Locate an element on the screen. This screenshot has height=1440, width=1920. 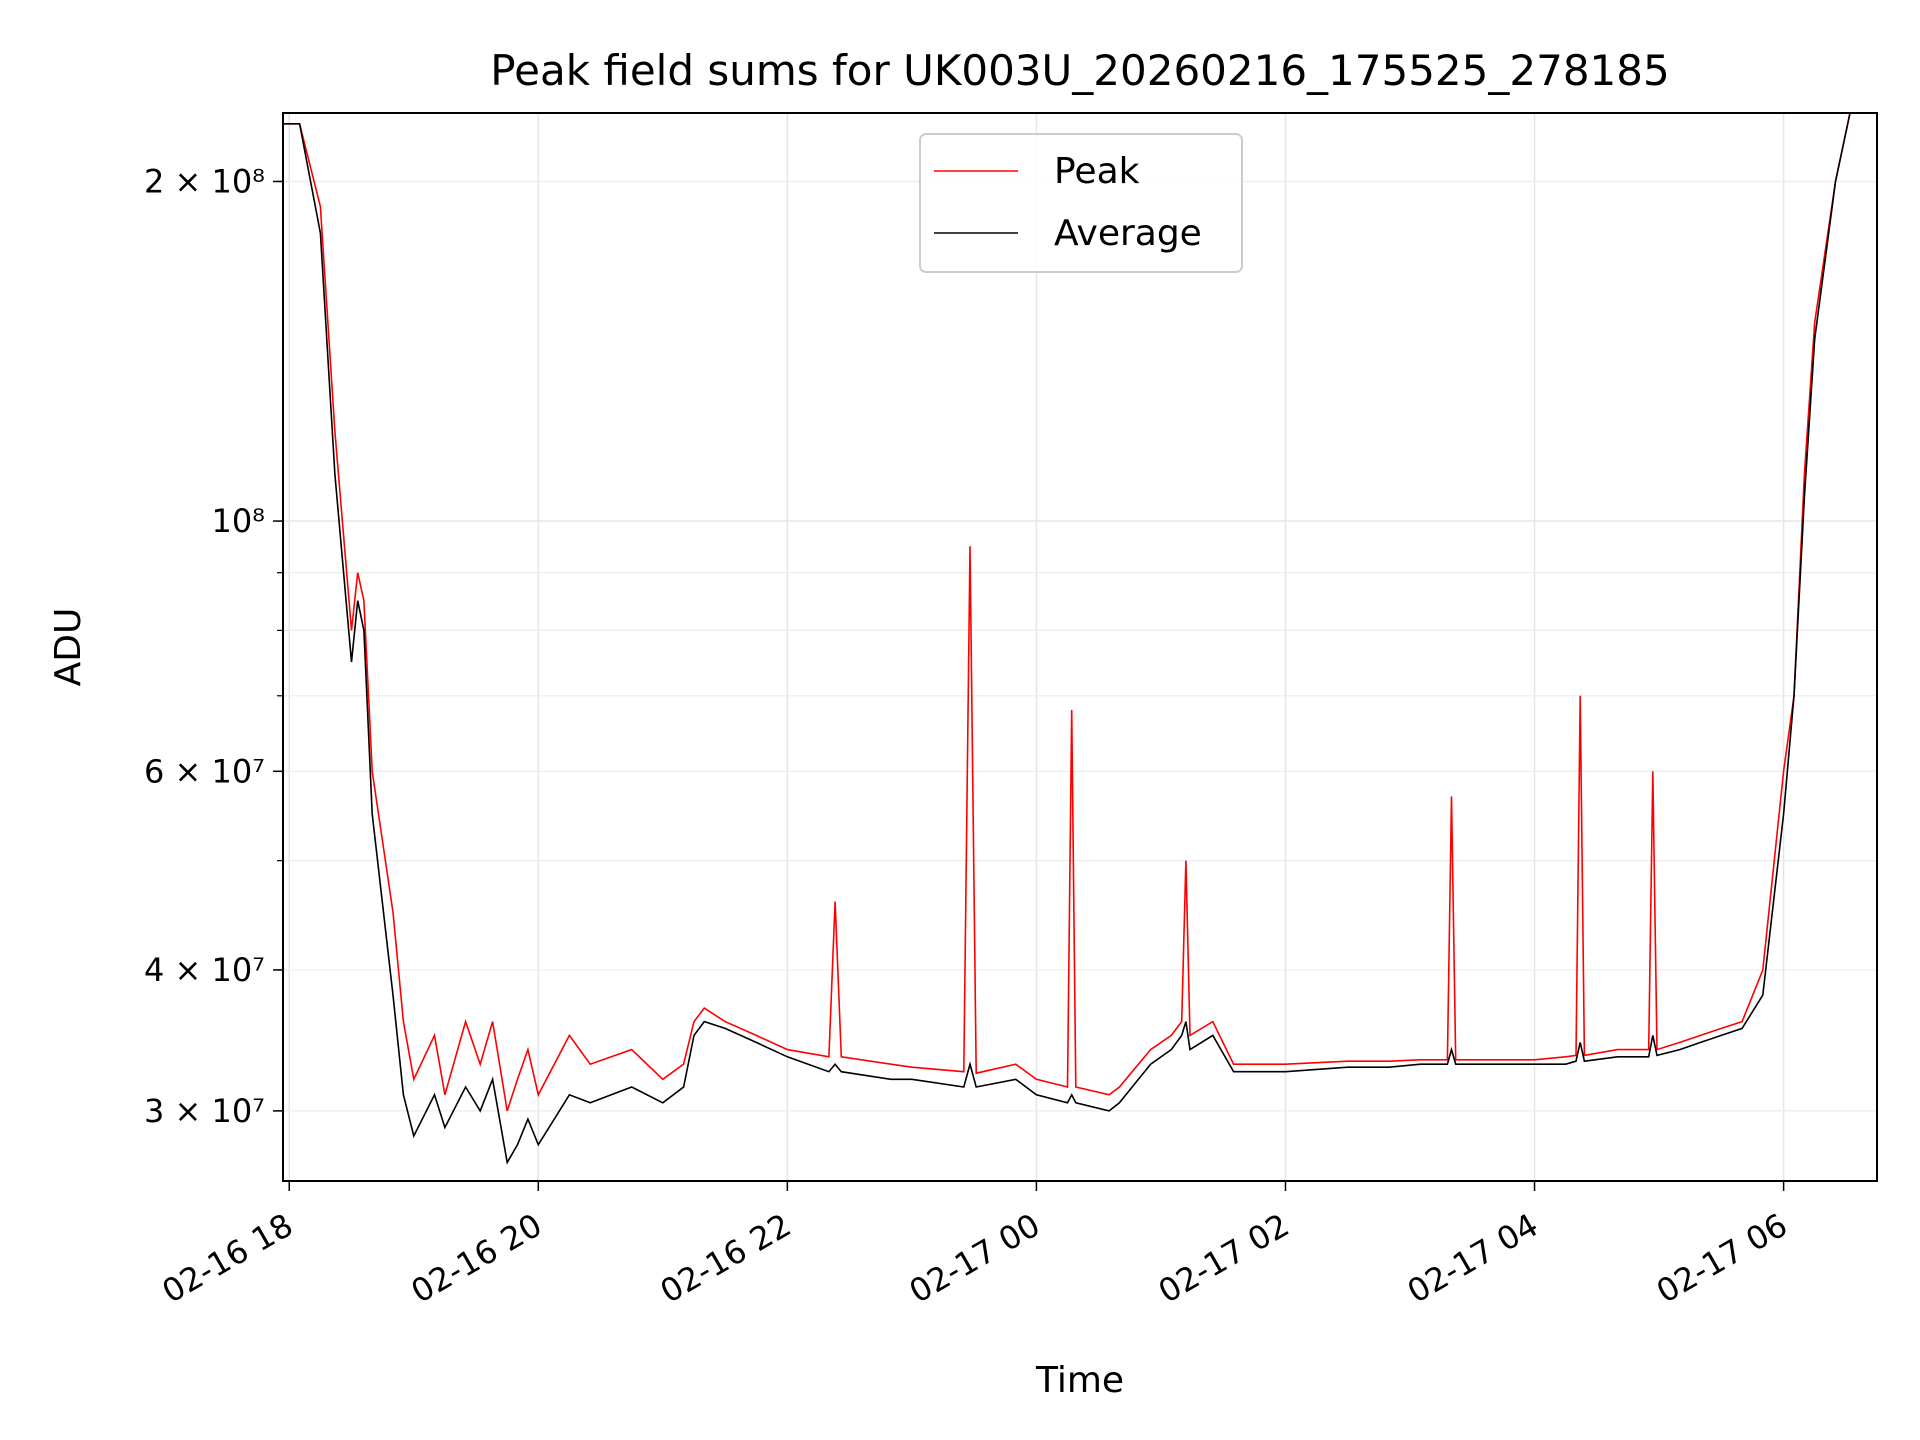
legend-box is located at coordinates (1081, 203).